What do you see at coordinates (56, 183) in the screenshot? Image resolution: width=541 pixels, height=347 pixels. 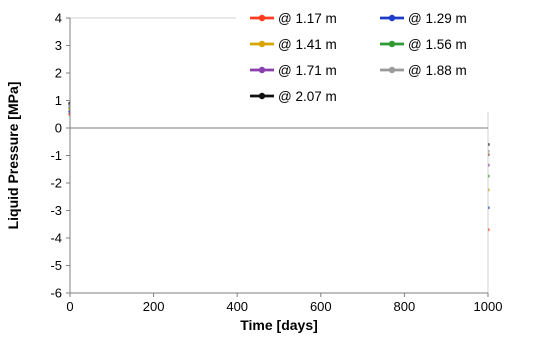 I see `y-tick-label: -2` at bounding box center [56, 183].